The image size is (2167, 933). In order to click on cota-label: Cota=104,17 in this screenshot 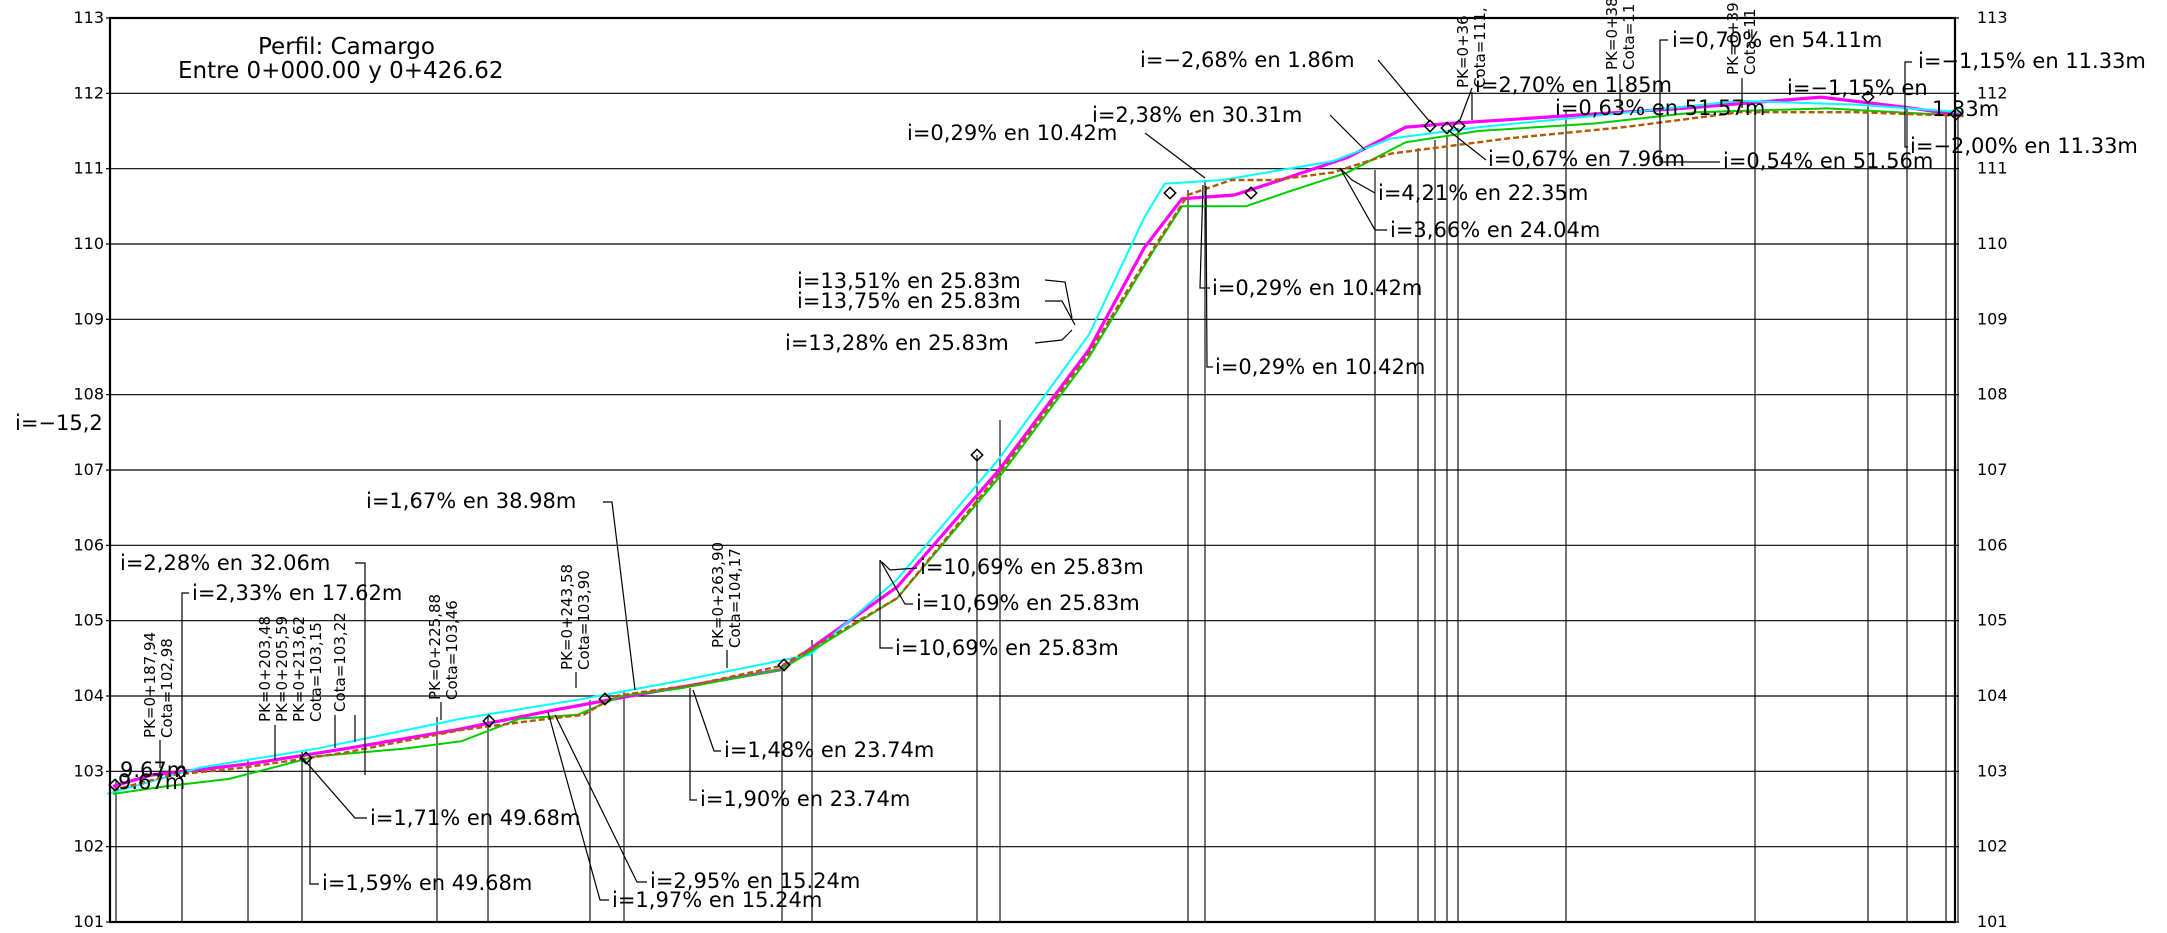, I will do `click(735, 598)`.